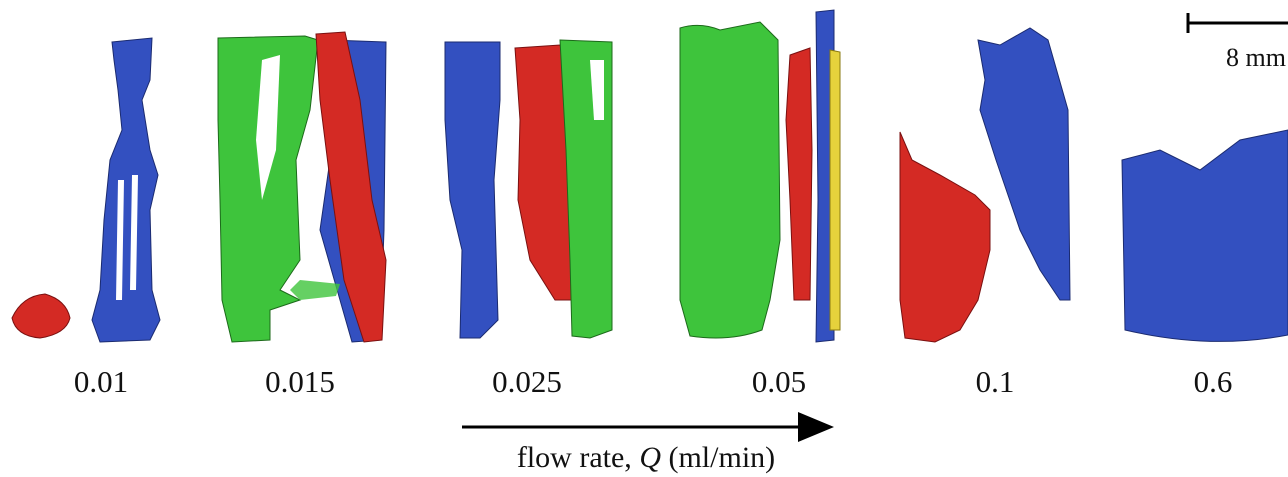 The image size is (1288, 477). Describe the element at coordinates (650, 457) in the screenshot. I see `axis-label-symbol: Q` at that location.